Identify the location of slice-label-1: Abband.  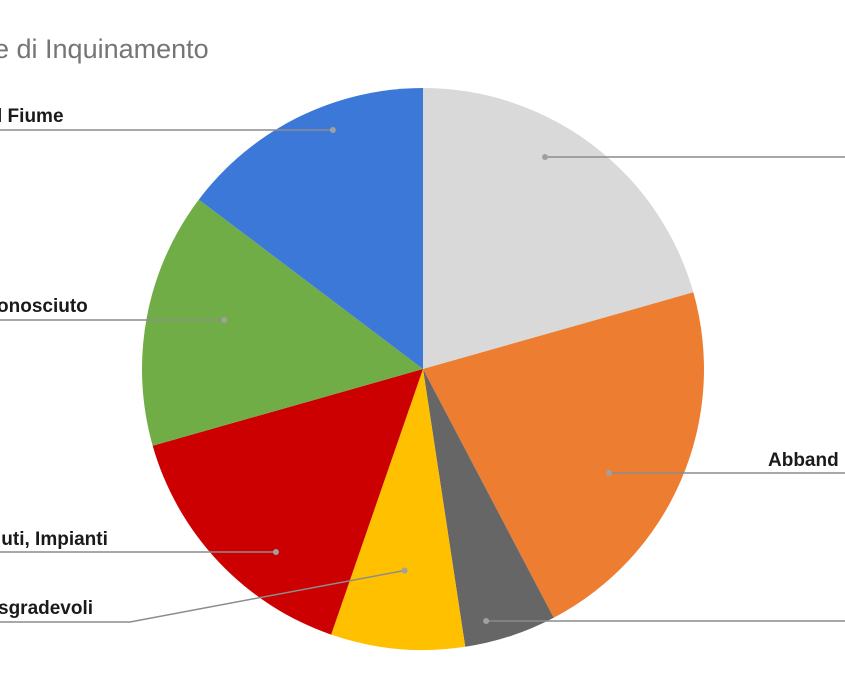
(803, 460).